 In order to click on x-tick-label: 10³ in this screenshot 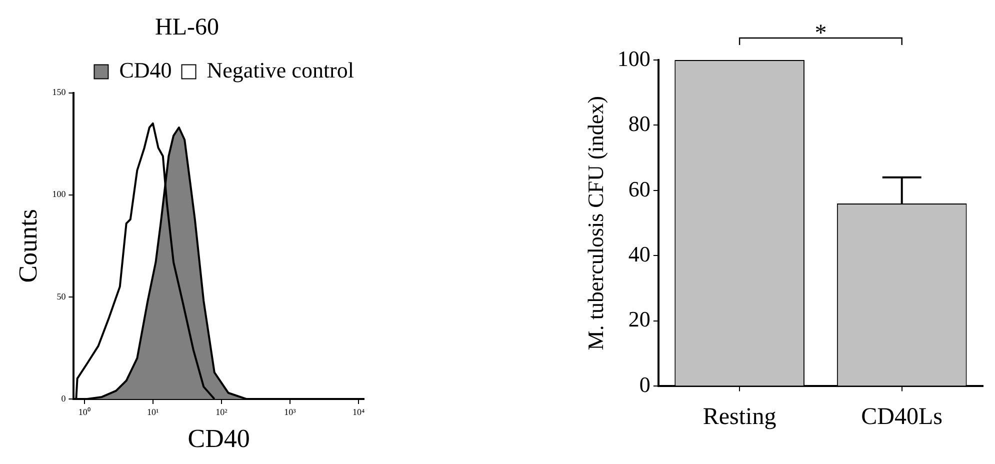, I will do `click(290, 411)`.